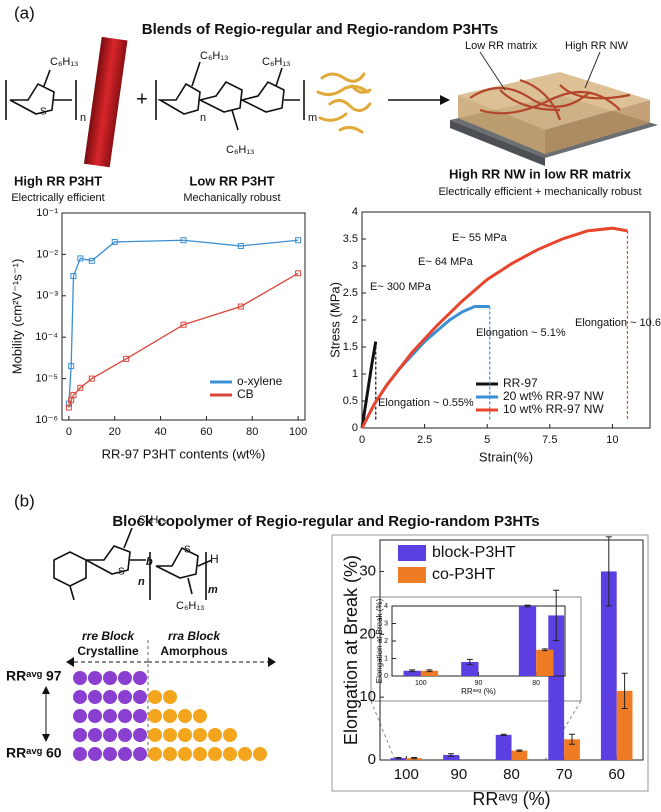 The height and width of the screenshot is (812, 661). What do you see at coordinates (46, 337) in the screenshot?
I see `y-tick-label: 10⁻⁴` at bounding box center [46, 337].